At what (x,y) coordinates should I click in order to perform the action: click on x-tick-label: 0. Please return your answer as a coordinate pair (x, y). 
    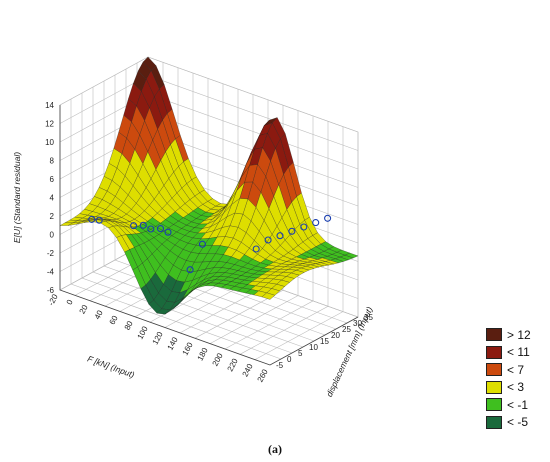
    Looking at the image, I should click on (70, 302).